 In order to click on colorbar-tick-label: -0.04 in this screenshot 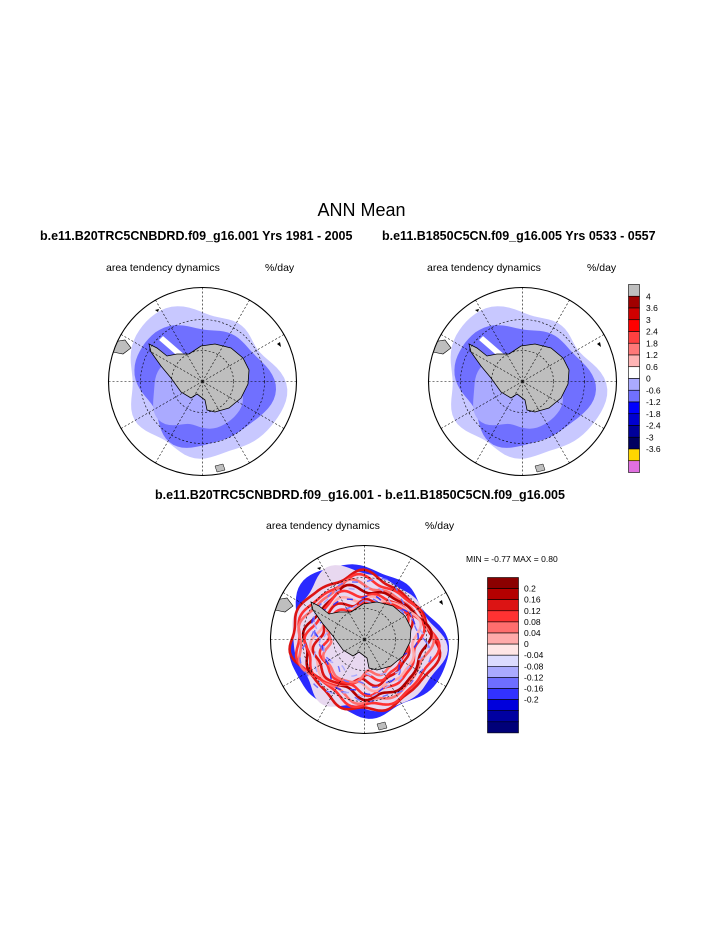, I will do `click(534, 655)`.